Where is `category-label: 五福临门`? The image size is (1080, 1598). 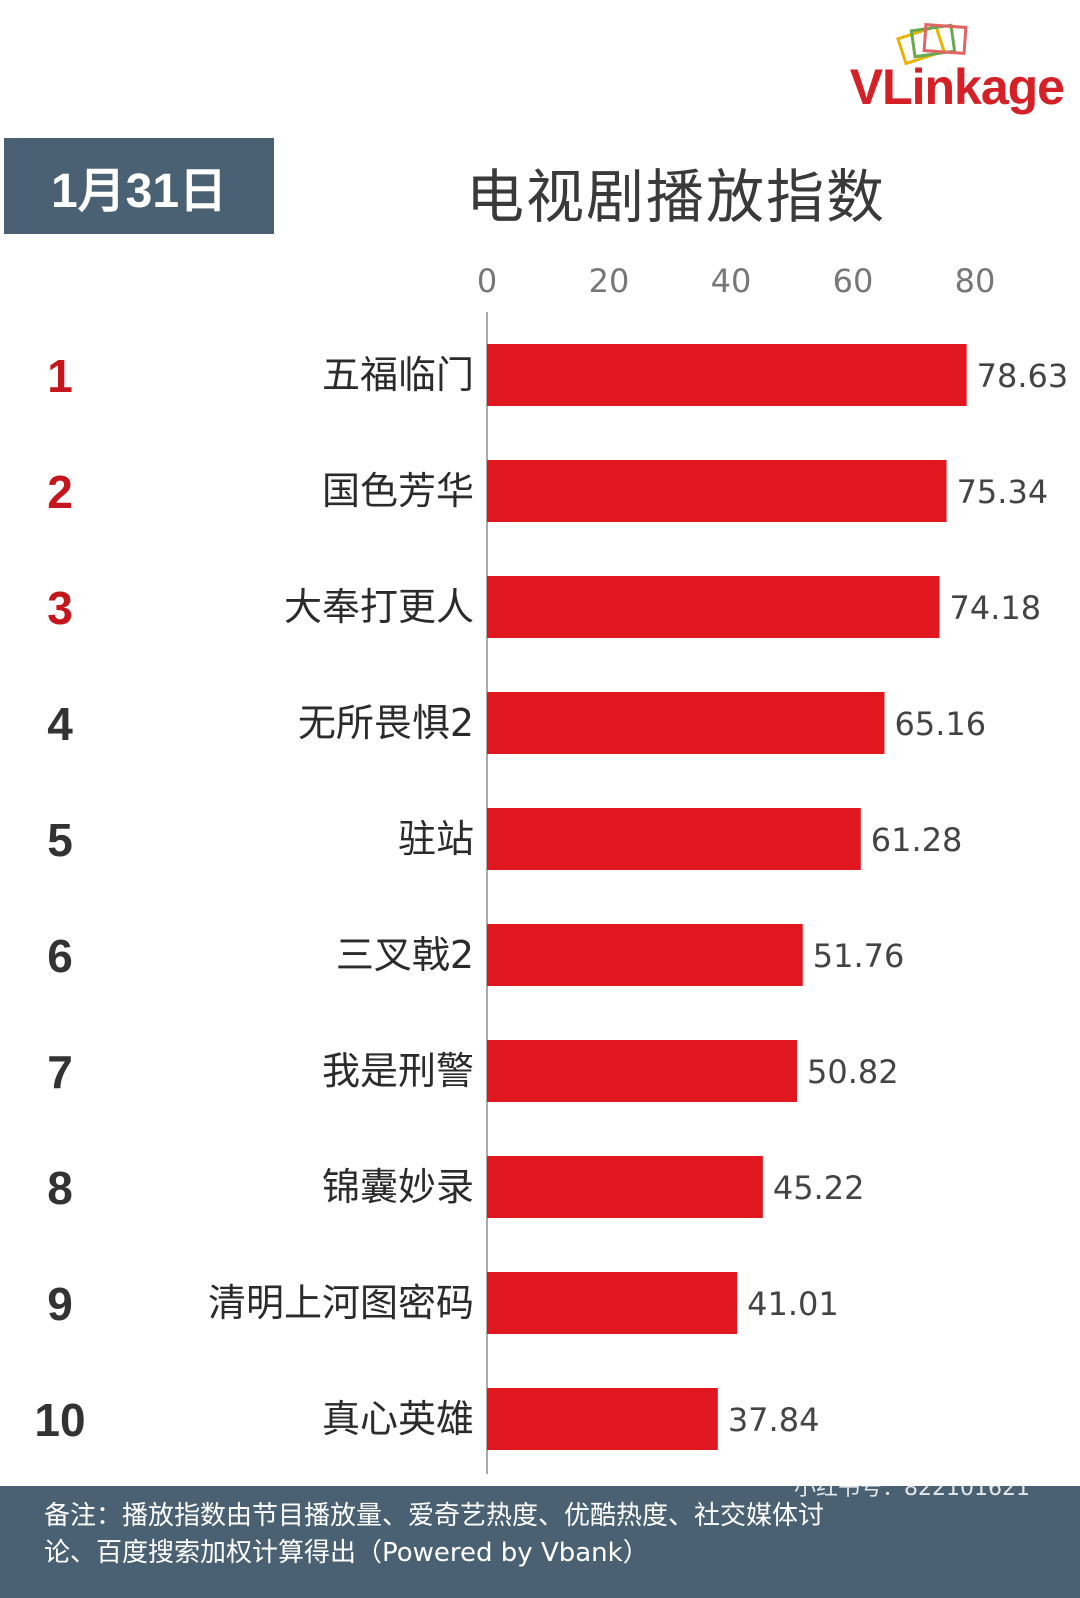
category-label: 五福临门 is located at coordinates (398, 375).